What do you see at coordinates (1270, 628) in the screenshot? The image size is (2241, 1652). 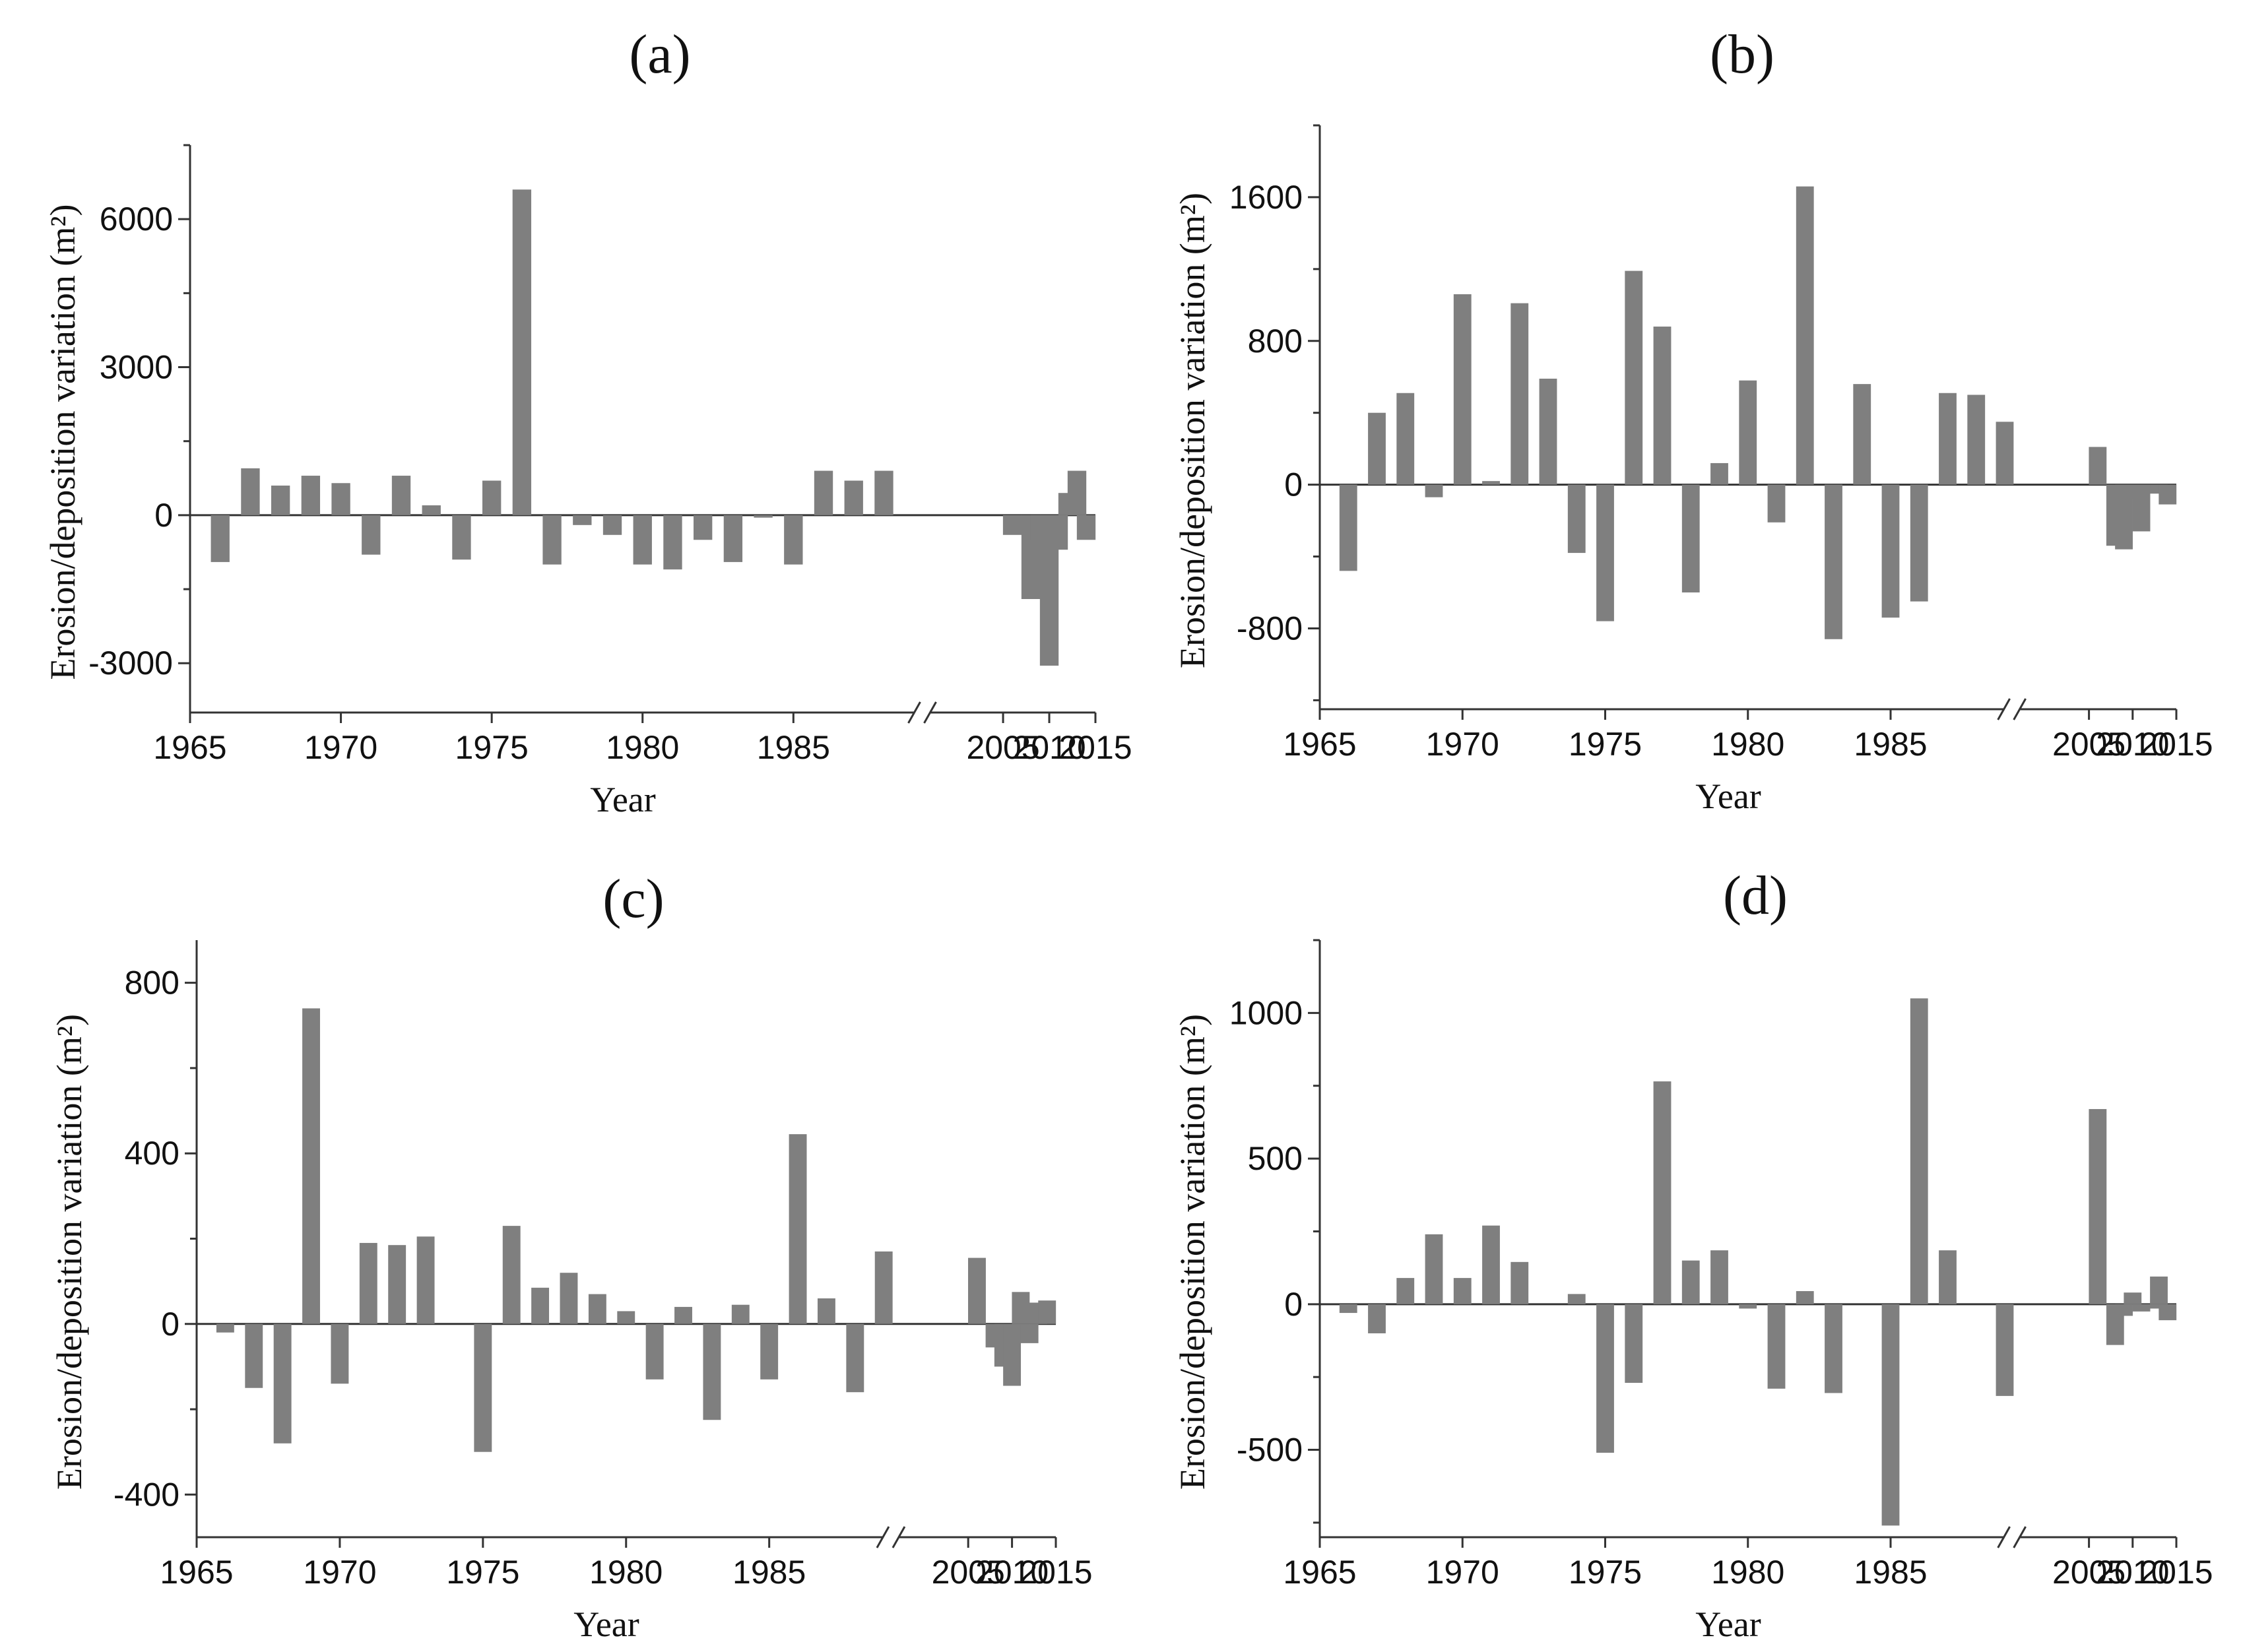 I see `y-tick-label: -800` at bounding box center [1270, 628].